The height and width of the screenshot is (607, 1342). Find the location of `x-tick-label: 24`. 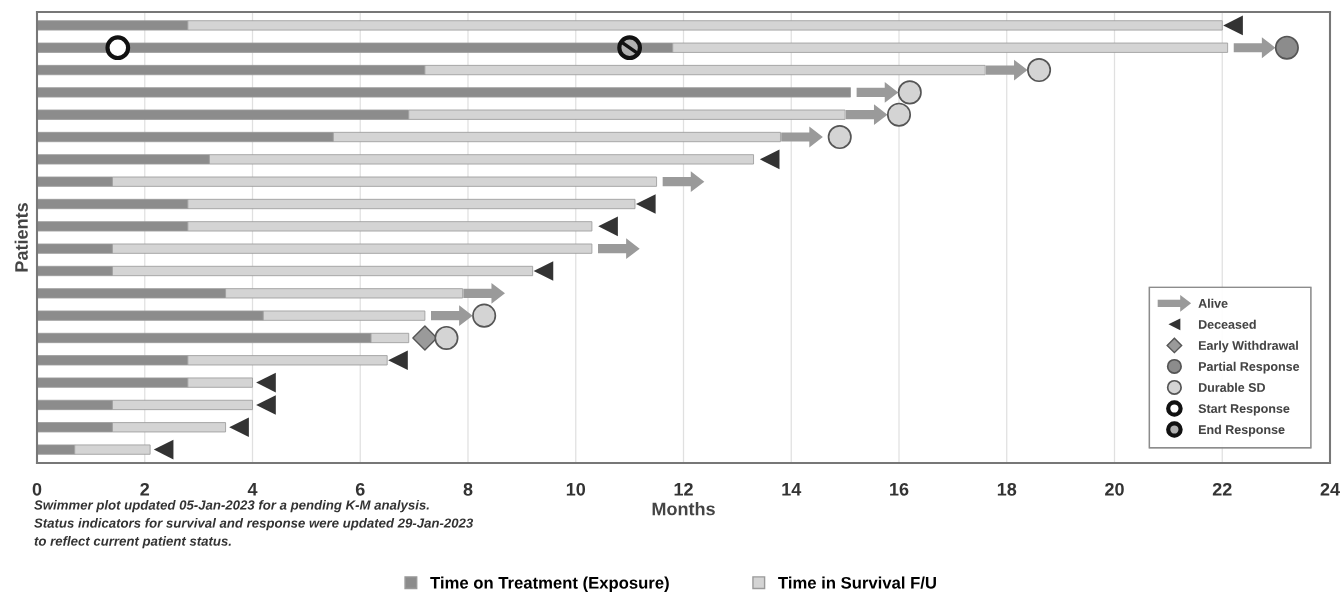

x-tick-label: 24 is located at coordinates (1330, 489).